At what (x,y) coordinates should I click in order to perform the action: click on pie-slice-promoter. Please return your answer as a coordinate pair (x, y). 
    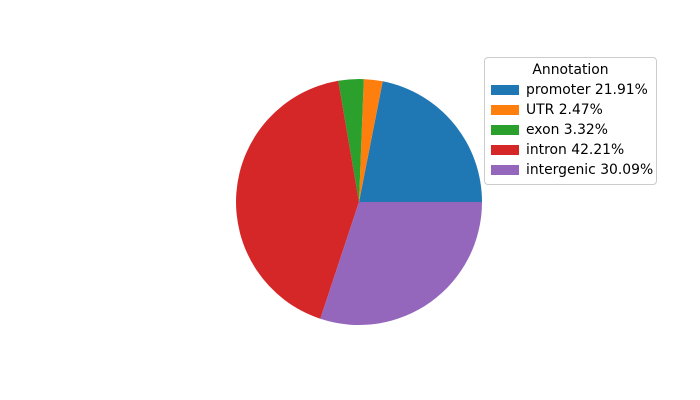
    Looking at the image, I should click on (420, 141).